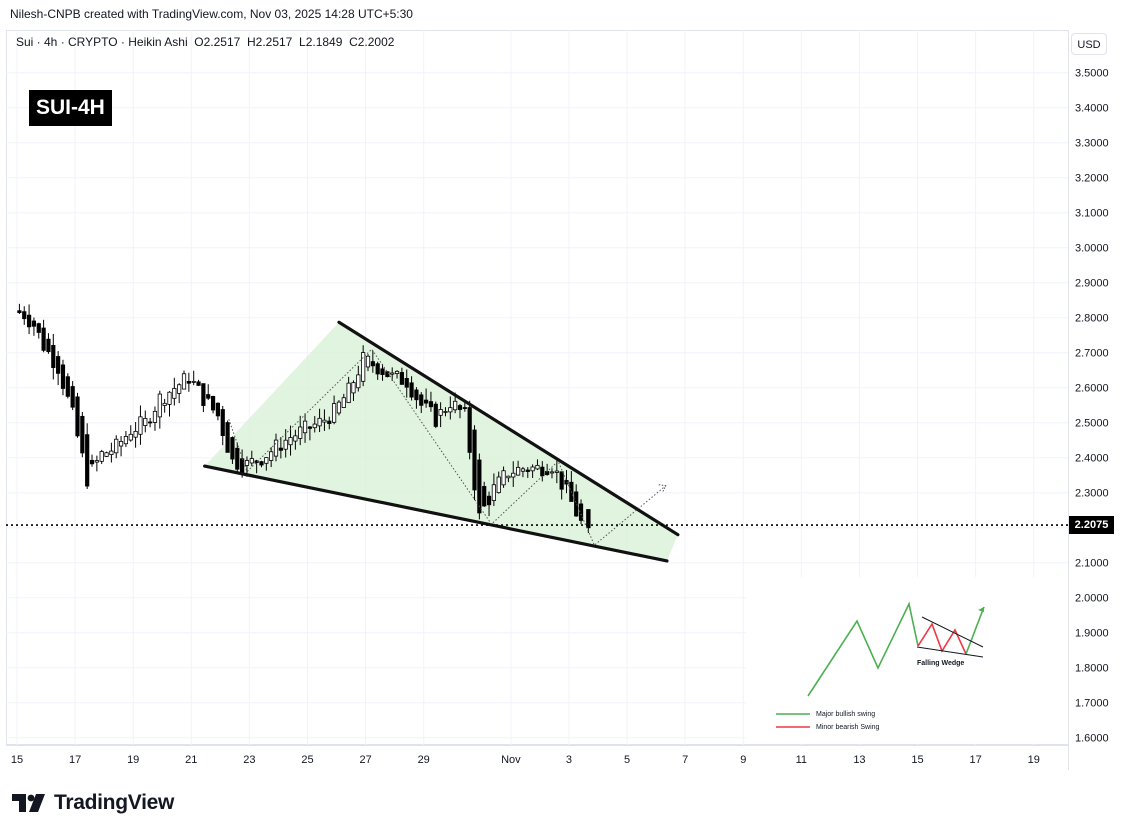 This screenshot has height=833, width=1130. Describe the element at coordinates (863, 649) in the screenshot. I see `major-bullish-swing-line` at that location.